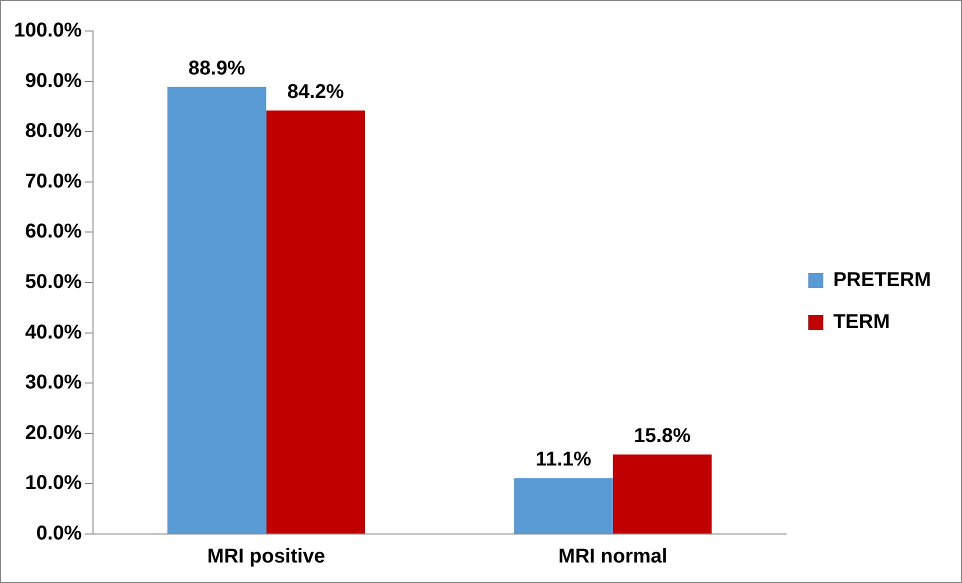 Image resolution: width=962 pixels, height=583 pixels. What do you see at coordinates (53, 81) in the screenshot?
I see `y-tick-label: 90.0%` at bounding box center [53, 81].